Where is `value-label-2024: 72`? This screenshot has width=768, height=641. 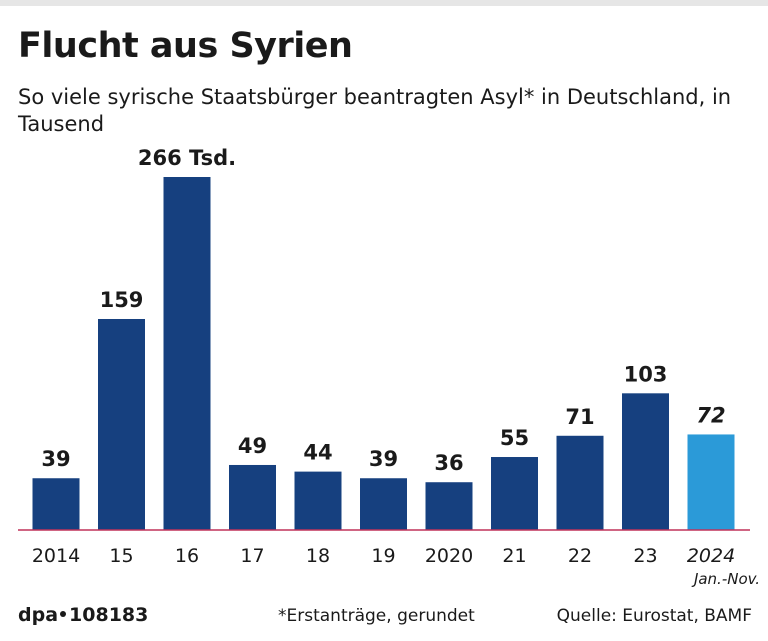
value-label-2024: 72 is located at coordinates (710, 415).